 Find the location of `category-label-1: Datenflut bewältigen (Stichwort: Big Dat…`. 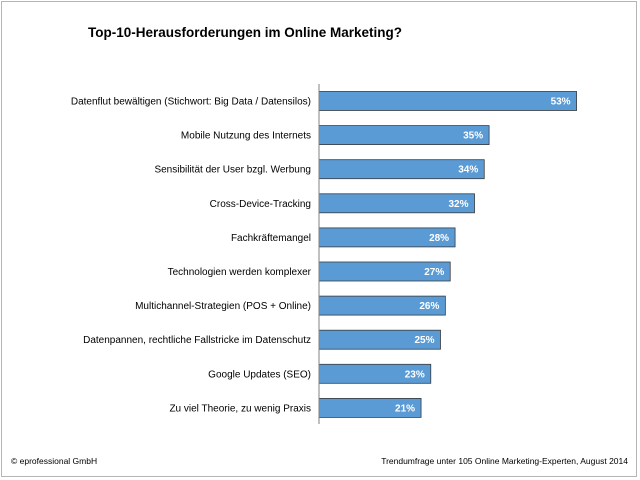

category-label-1: Datenflut bewältigen (Stichwort: Big Dat… is located at coordinates (191, 102).